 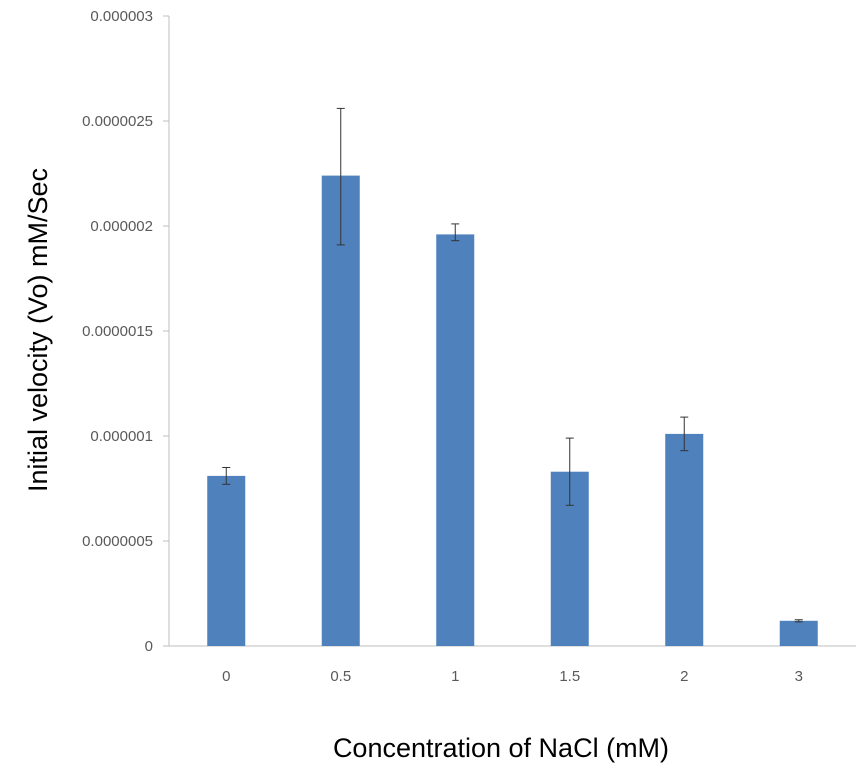 I want to click on x-tick-label: 3, so click(x=799, y=676).